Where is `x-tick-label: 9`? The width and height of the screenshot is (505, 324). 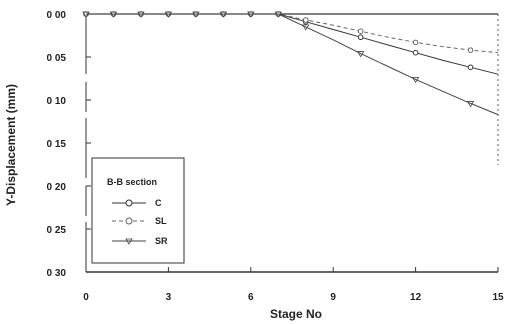 x-tick-label: 9 is located at coordinates (333, 297).